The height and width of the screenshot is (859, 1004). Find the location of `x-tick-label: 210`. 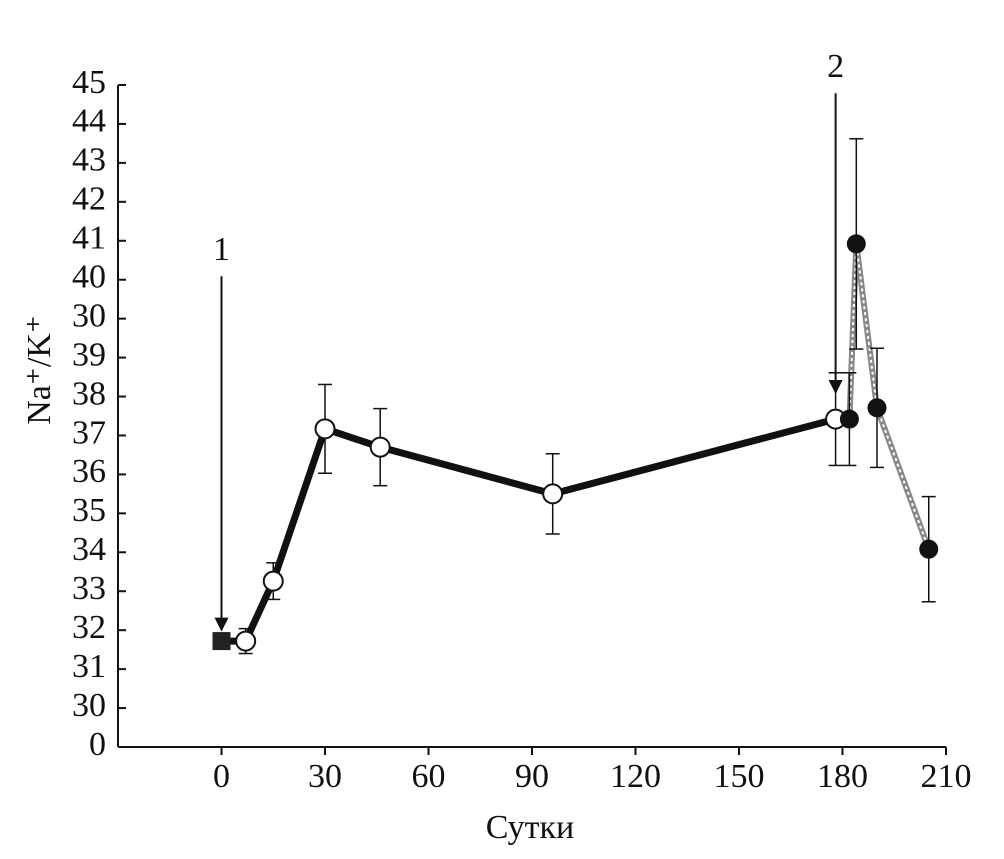

x-tick-label: 210 is located at coordinates (946, 776).